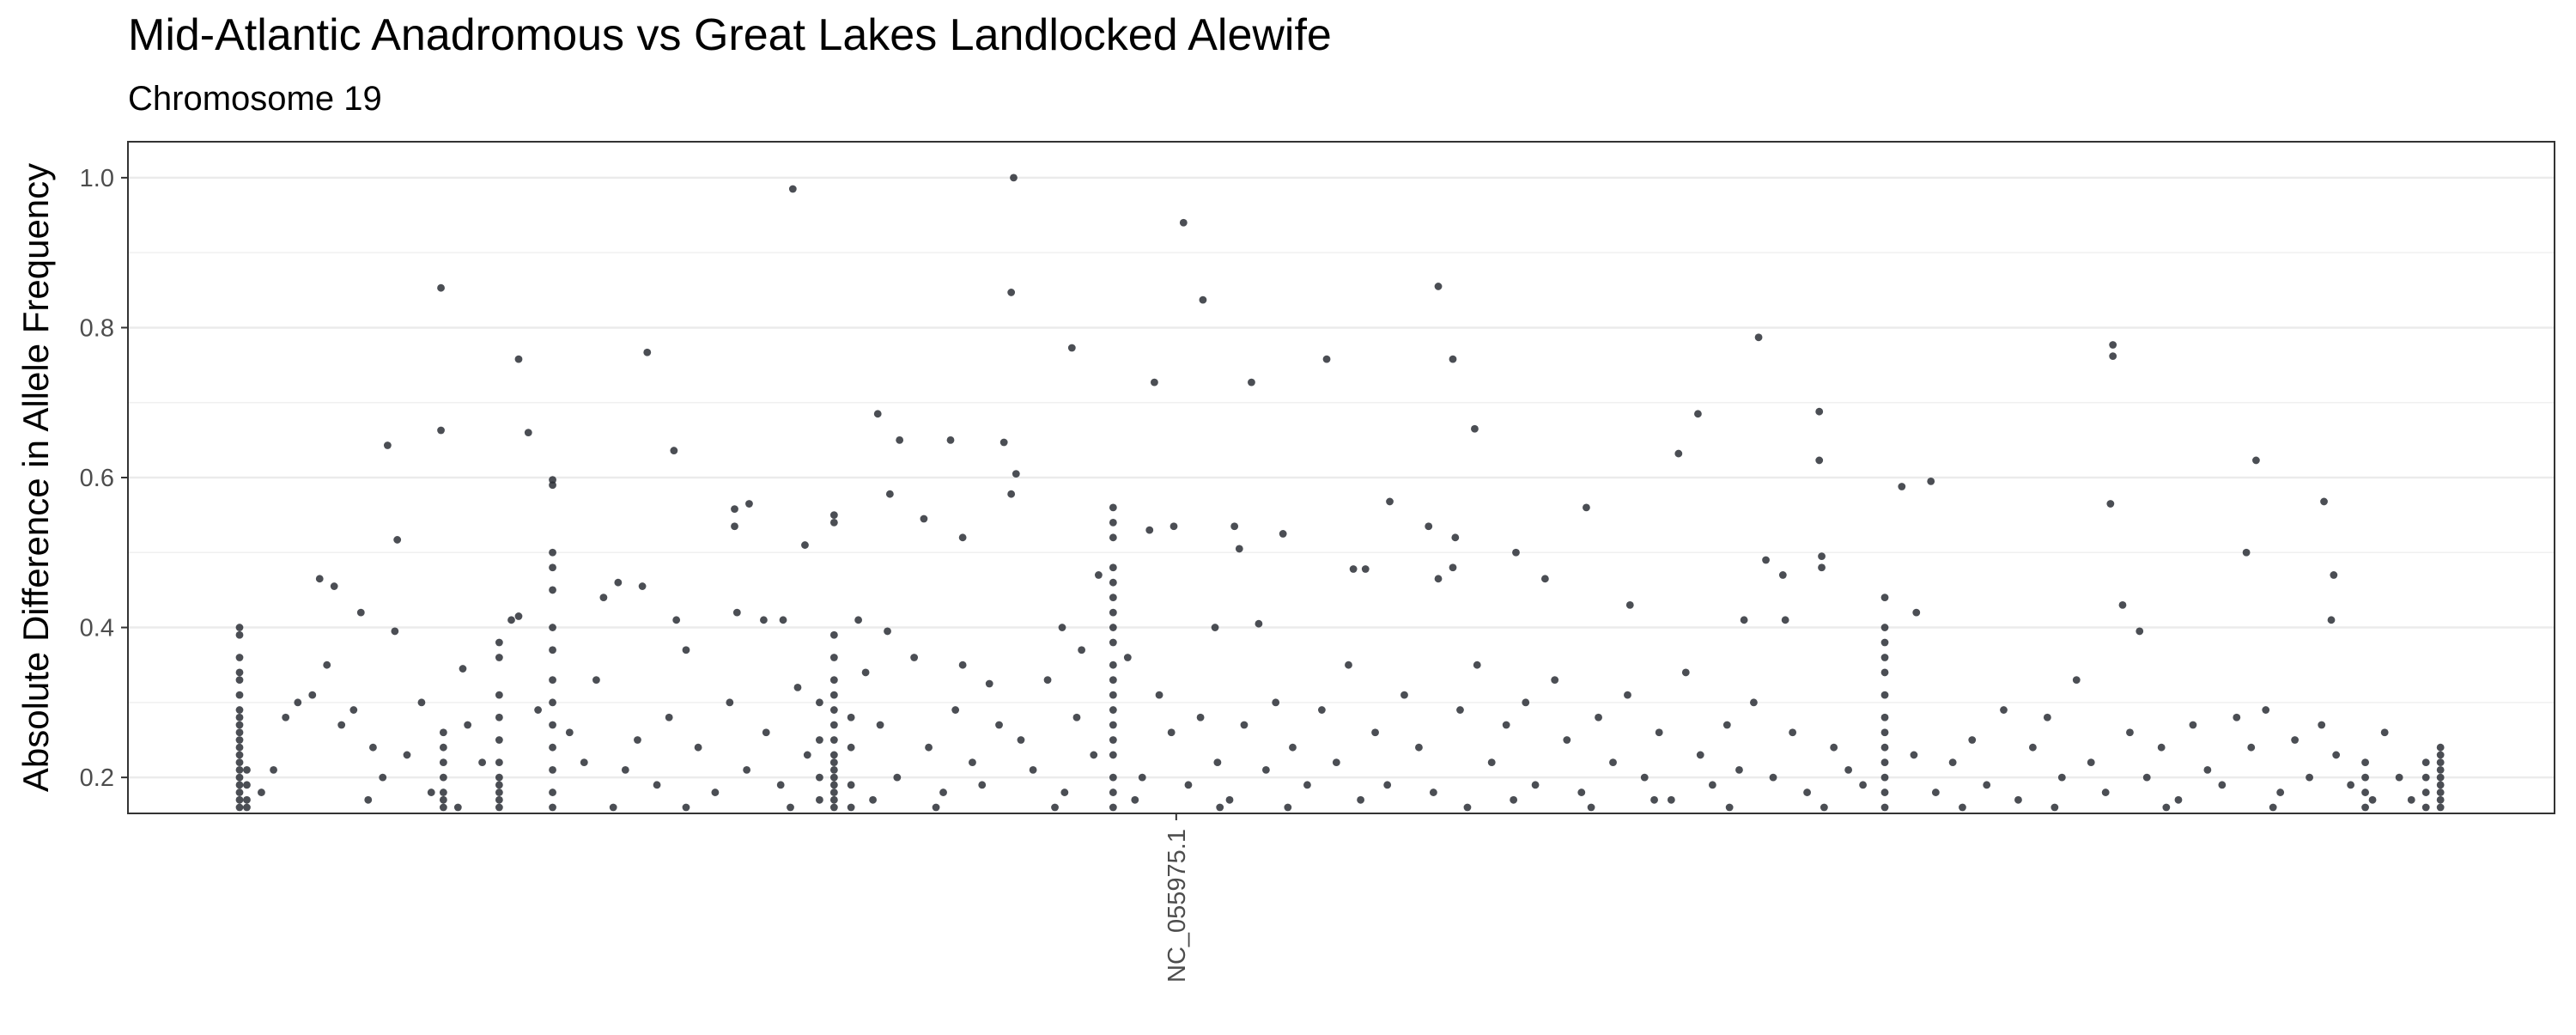 Image resolution: width=2576 pixels, height=1035 pixels. I want to click on y-axis-label: Absolute Difference in Allele Frequency, so click(36, 478).